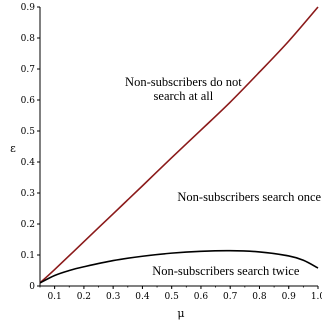 This screenshot has width=322, height=321. I want to click on y-tick-label: 0.4, so click(28, 163).